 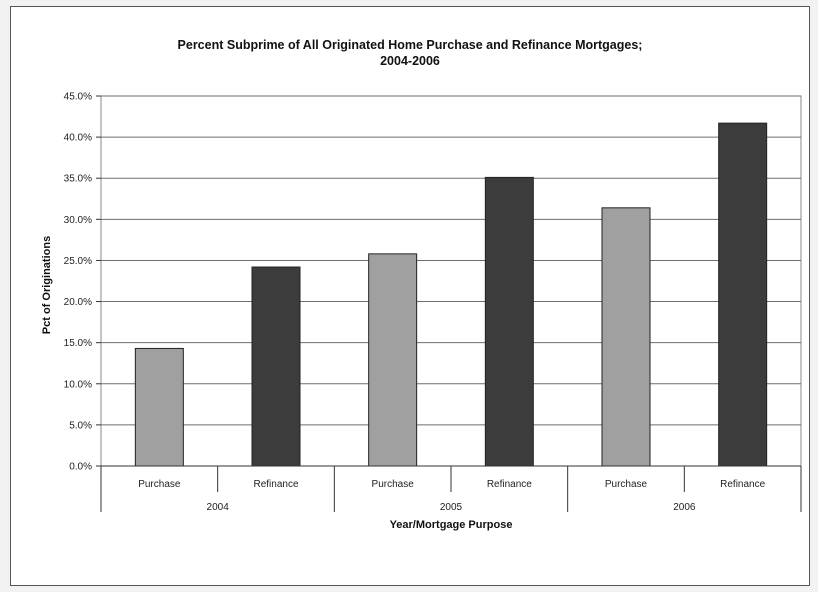 What do you see at coordinates (451, 525) in the screenshot?
I see `x-axis-label: Year/Mortgage Purpose` at bounding box center [451, 525].